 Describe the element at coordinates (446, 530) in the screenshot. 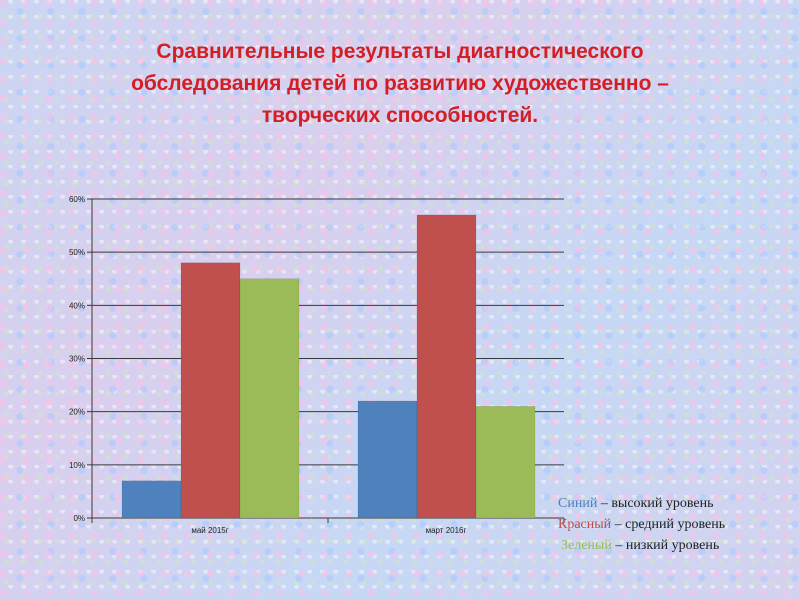

I see `x-tick-label: март 2016г` at that location.